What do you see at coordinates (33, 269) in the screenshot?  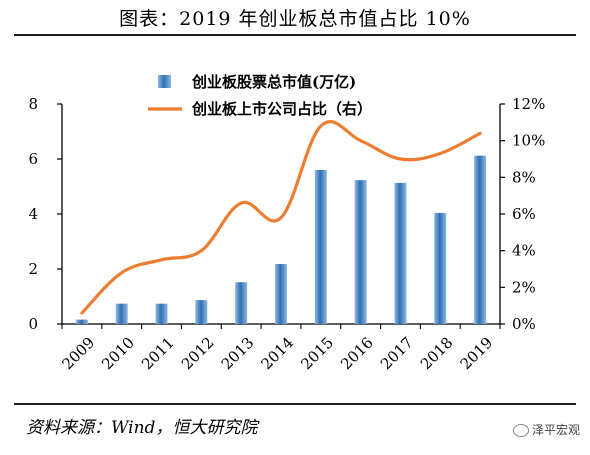 I see `y-left-tick-label: 2` at bounding box center [33, 269].